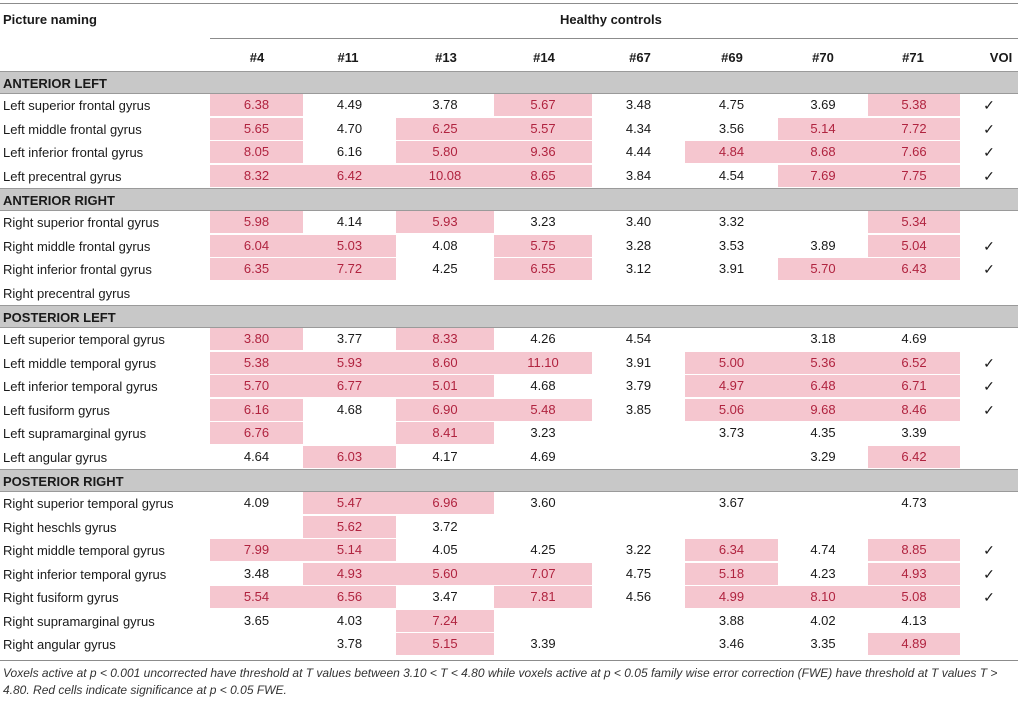 This screenshot has height=703, width=1018. Describe the element at coordinates (731, 245) in the screenshot. I see `value-cell: 3.53` at that location.